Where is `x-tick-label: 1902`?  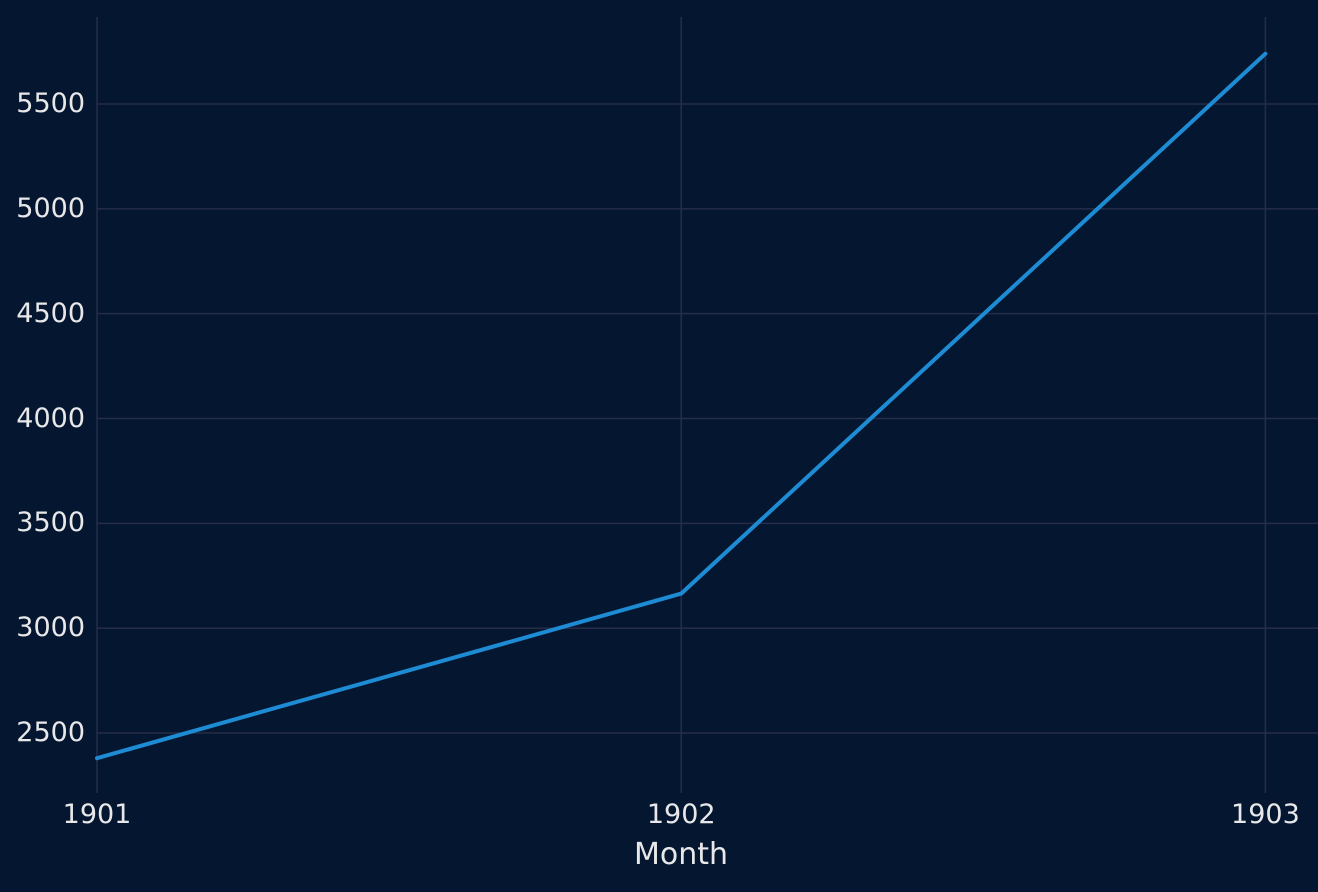 x-tick-label: 1902 is located at coordinates (681, 814).